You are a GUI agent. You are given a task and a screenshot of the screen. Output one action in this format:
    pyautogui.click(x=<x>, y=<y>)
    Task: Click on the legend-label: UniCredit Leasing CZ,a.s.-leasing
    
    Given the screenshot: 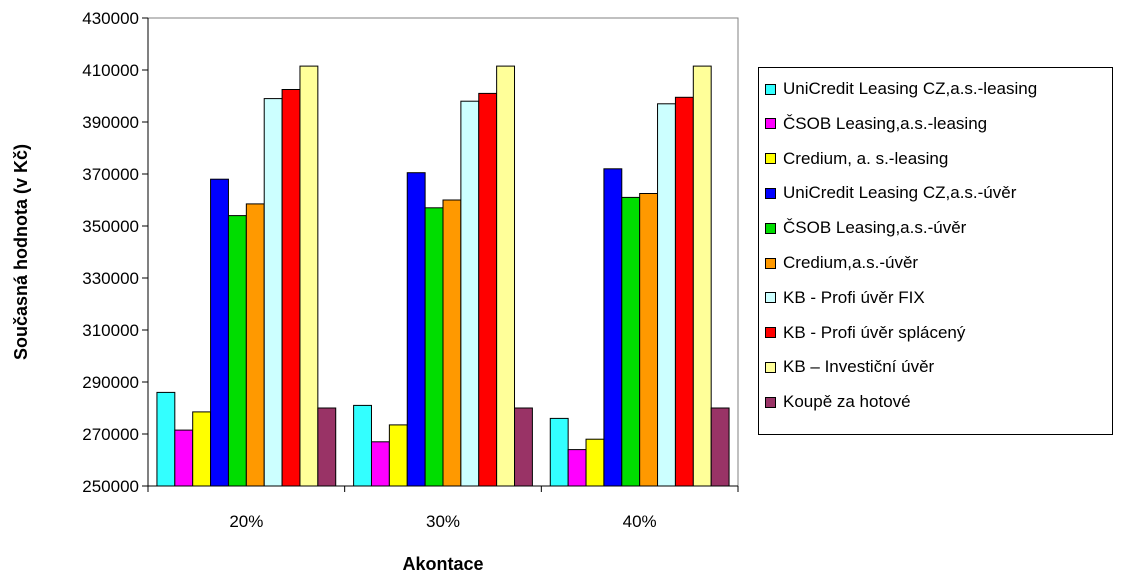 What is the action you would take?
    pyautogui.click(x=910, y=88)
    